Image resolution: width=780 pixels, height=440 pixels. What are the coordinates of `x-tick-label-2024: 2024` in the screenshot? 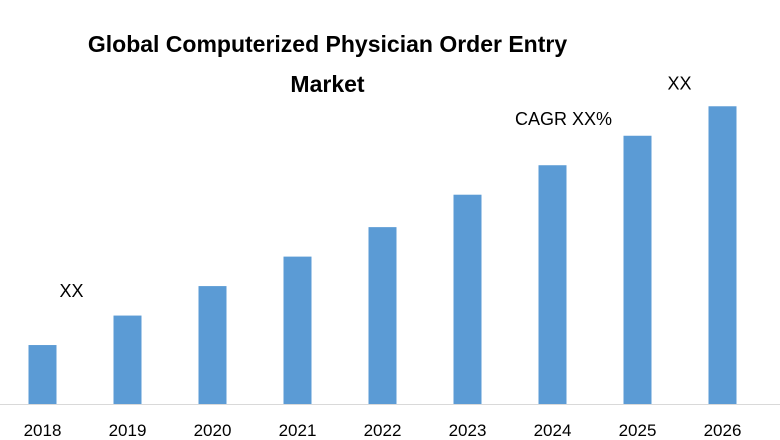 It's located at (553, 430).